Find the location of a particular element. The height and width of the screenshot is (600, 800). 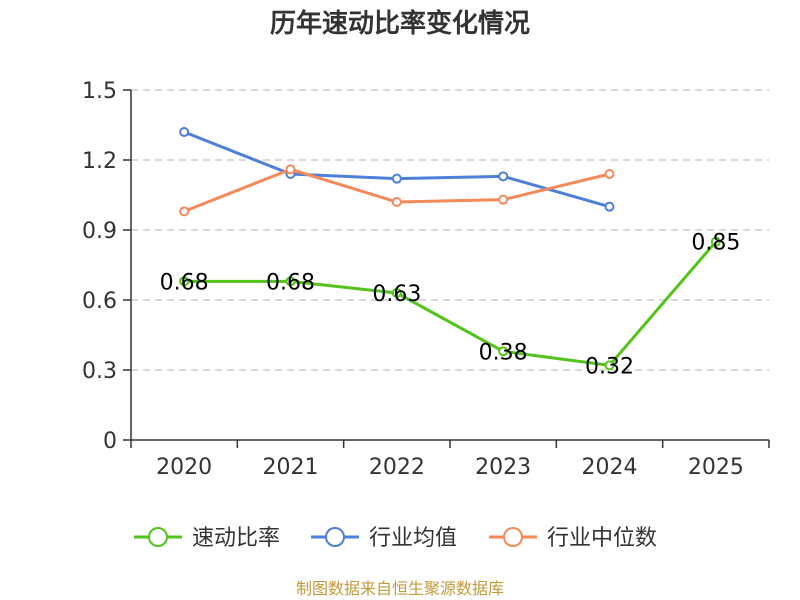

legend-item-3: 行业中位数 is located at coordinates (573, 538).